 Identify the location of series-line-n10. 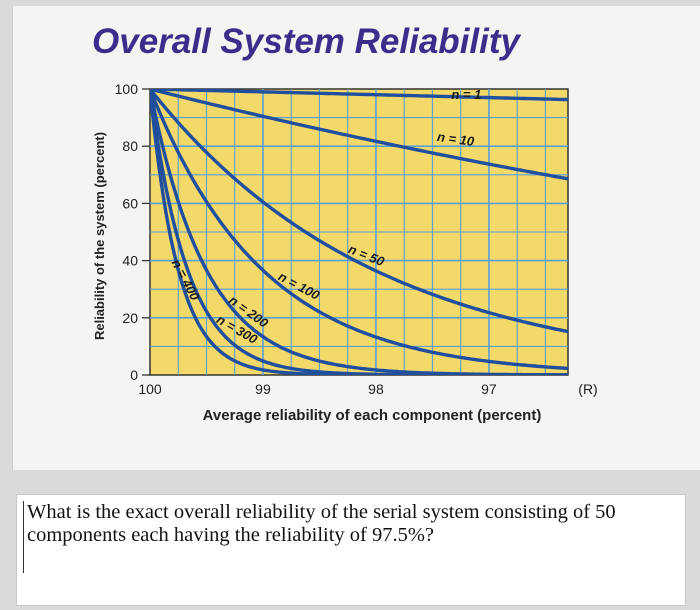
(359, 135).